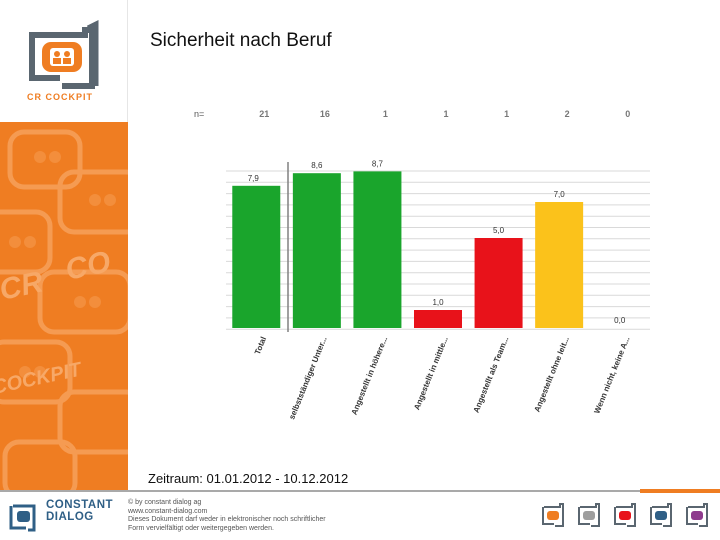 The height and width of the screenshot is (540, 720). I want to click on n-value: 16, so click(325, 114).